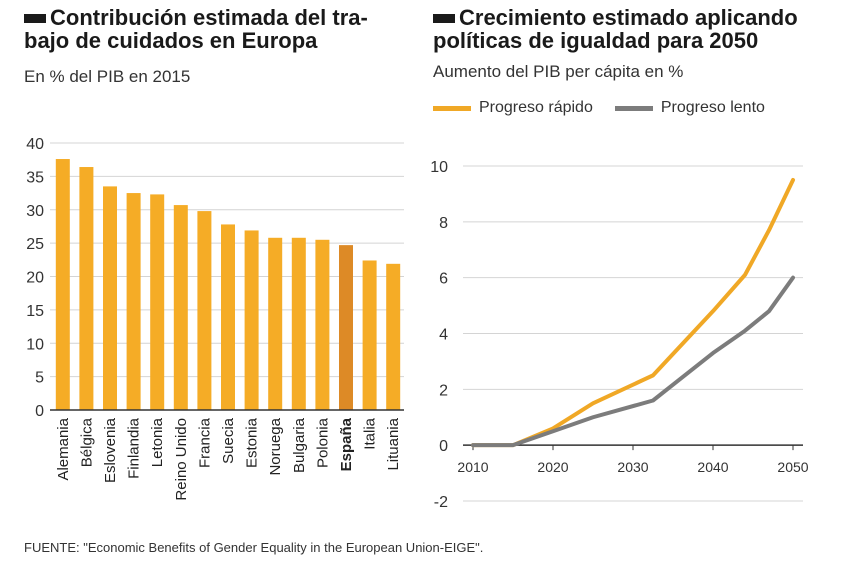  I want to click on x-tick-label: 2050, so click(792, 467).